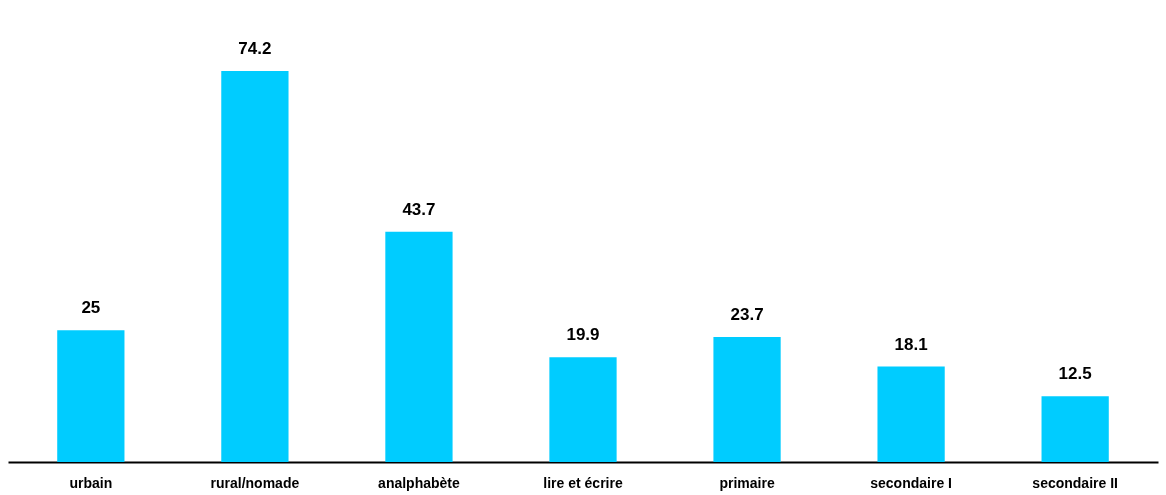 The image size is (1166, 495). Describe the element at coordinates (419, 209) in the screenshot. I see `data-label: 43.7` at that location.